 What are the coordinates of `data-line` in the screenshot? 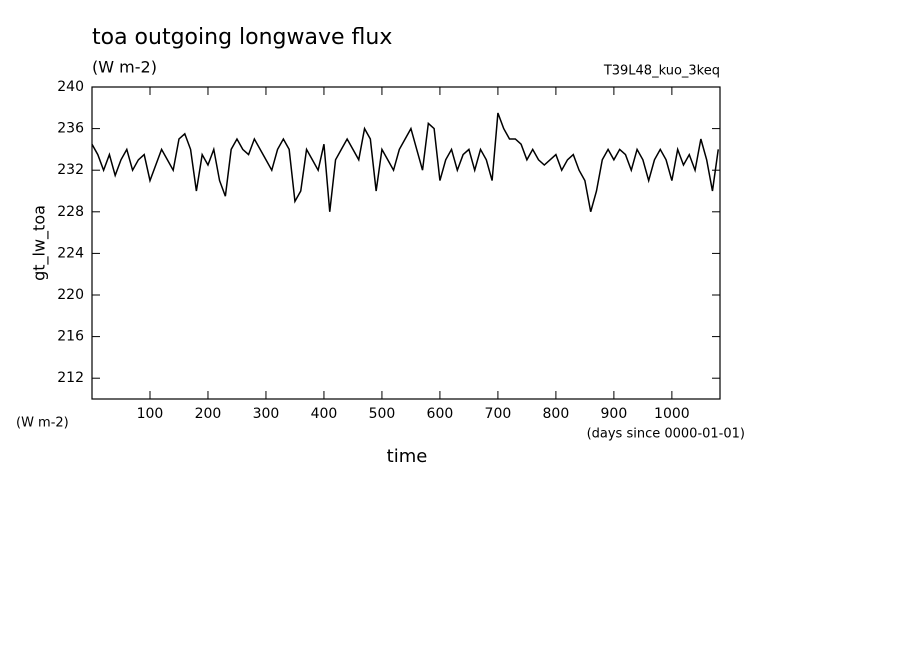 It's located at (405, 162).